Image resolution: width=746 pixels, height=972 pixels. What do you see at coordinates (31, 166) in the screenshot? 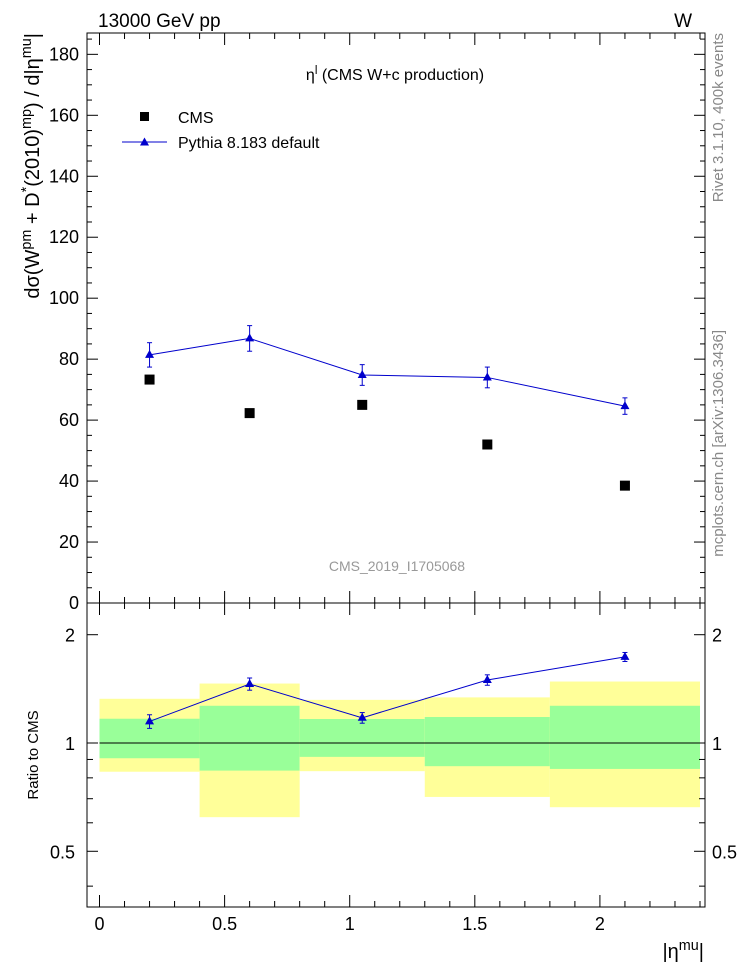
I see `y-axis-label: dσ(Wpm + D*(2010)mp) / d|ηmu|` at bounding box center [31, 166].